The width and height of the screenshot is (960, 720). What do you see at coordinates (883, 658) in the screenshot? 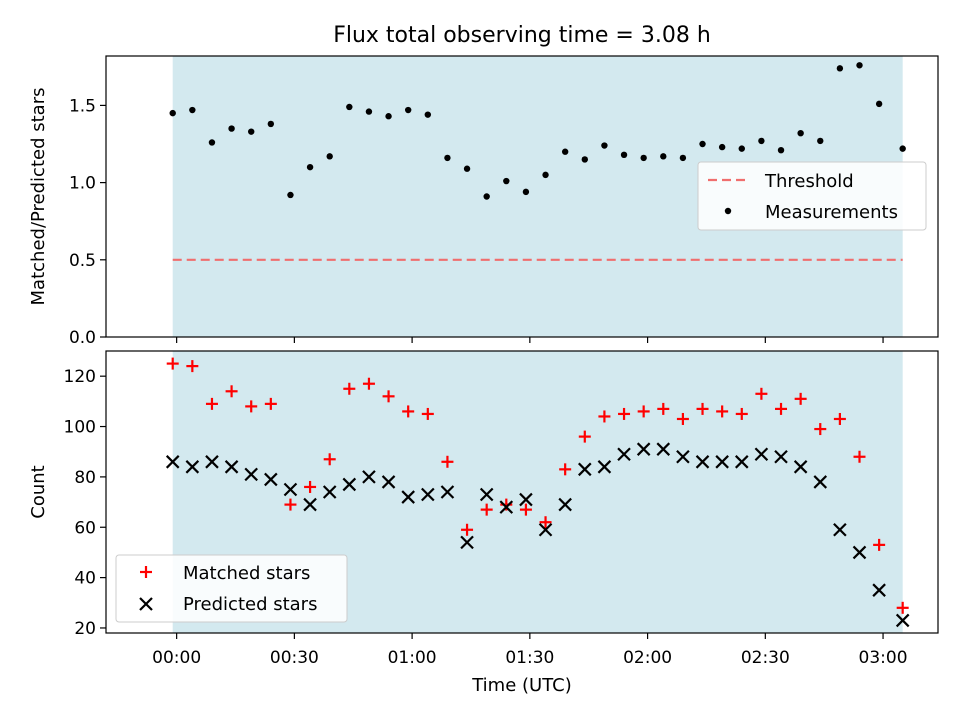
I see `x-tick-label: 03:00` at bounding box center [883, 658].